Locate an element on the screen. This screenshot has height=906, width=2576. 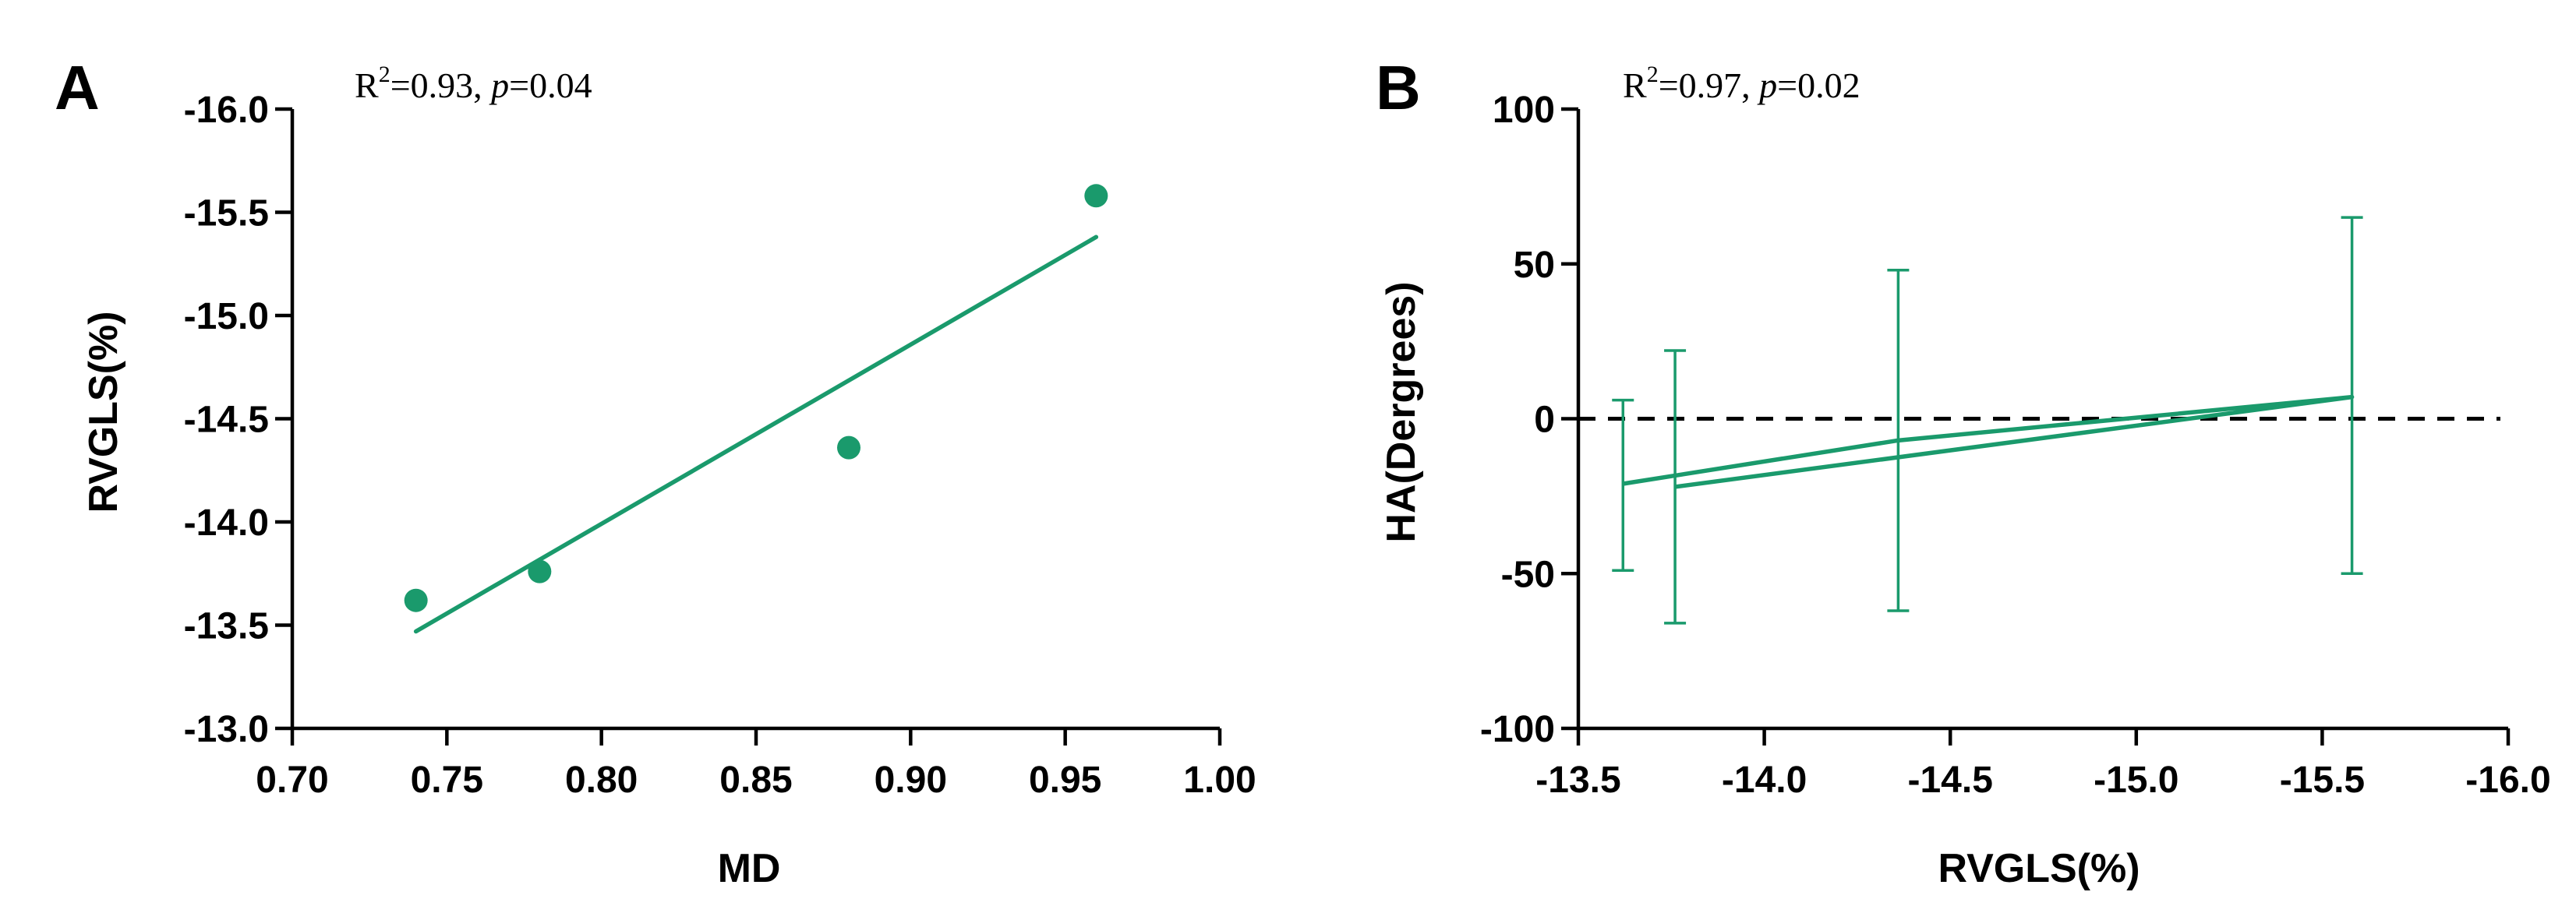
panel-b-x-tick-label: -15.5 is located at coordinates (2322, 780).